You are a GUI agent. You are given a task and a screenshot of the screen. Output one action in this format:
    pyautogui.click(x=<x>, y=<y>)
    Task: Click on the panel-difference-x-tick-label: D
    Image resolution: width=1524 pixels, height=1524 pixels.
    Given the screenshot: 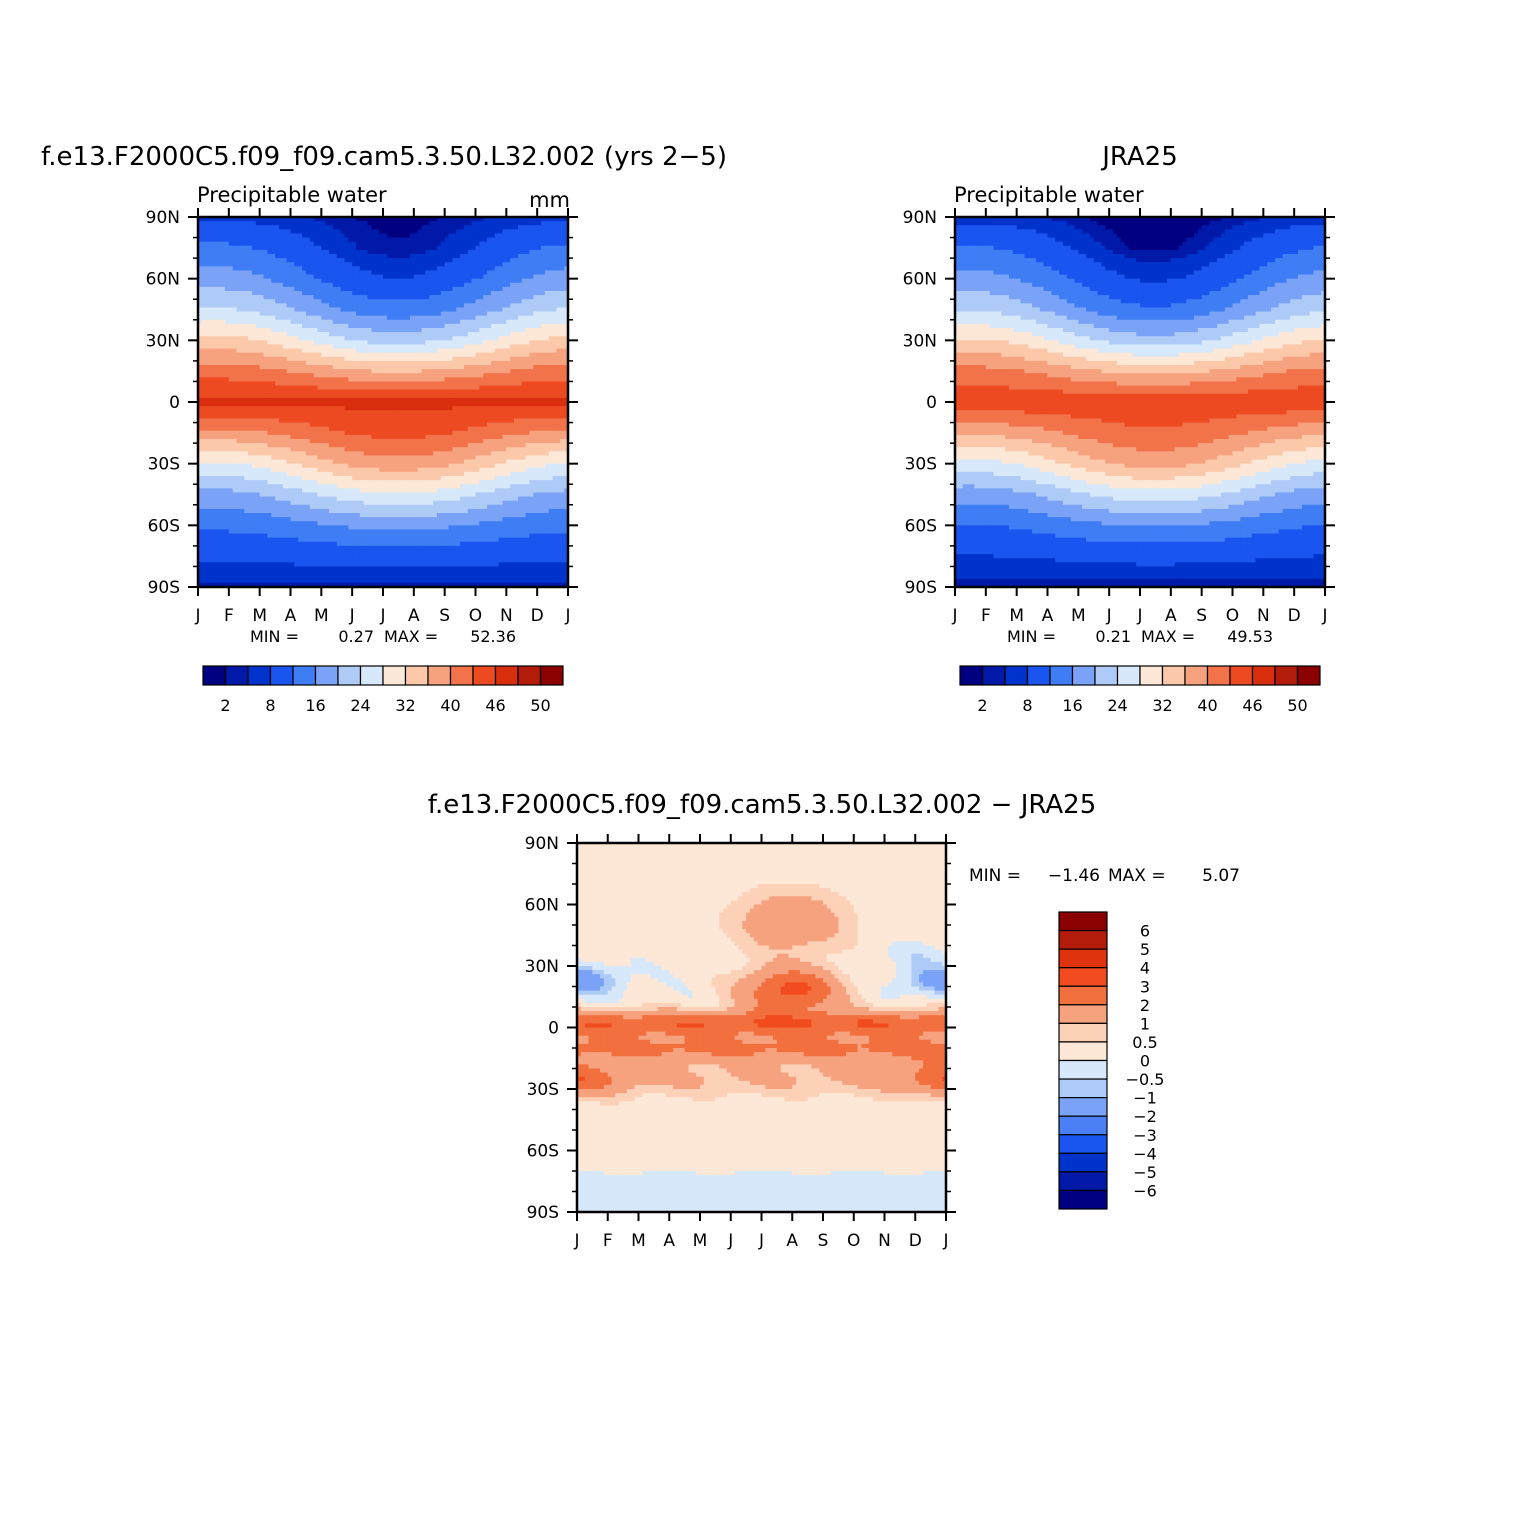 What is the action you would take?
    pyautogui.click(x=915, y=1241)
    